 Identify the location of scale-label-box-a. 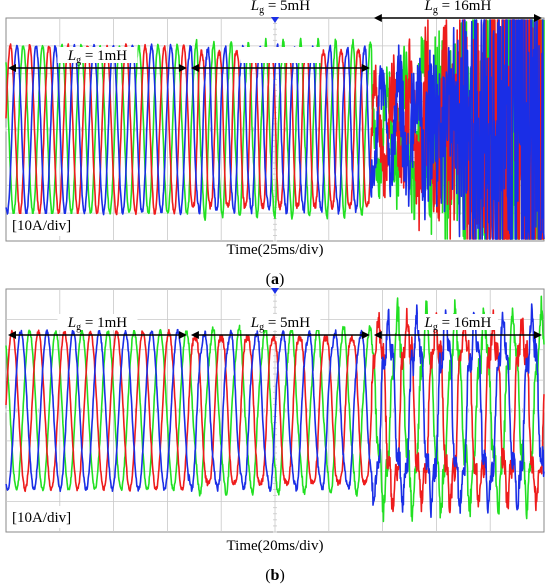
(44, 225).